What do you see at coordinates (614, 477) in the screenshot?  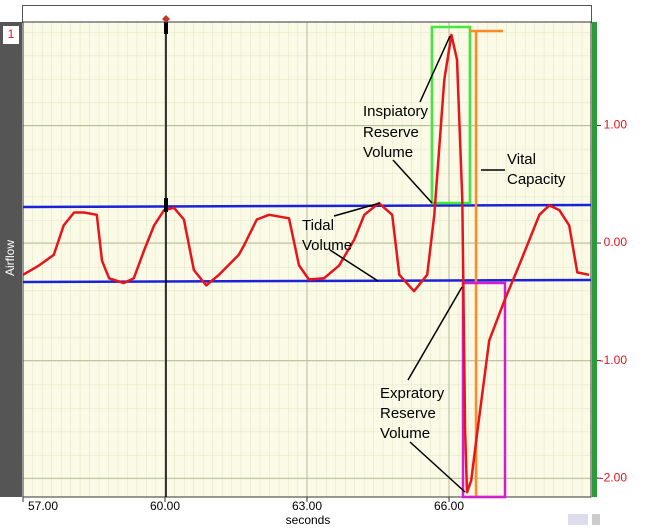 I see `y-tick-label: -2.00` at bounding box center [614, 477].